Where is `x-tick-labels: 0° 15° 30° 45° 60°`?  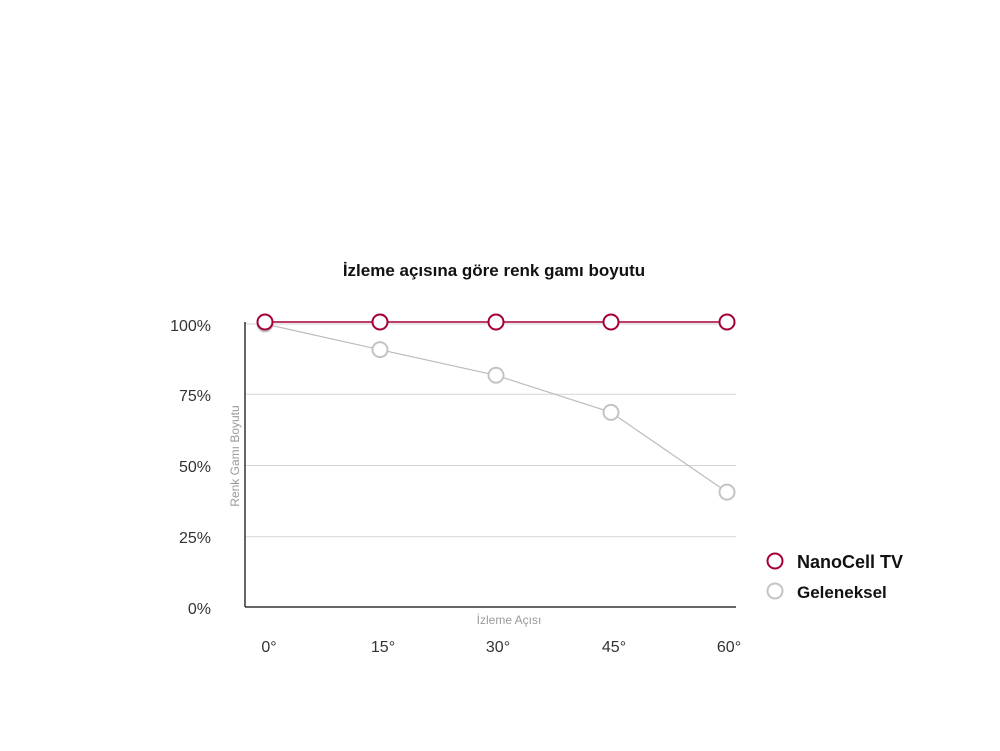 x-tick-labels: 0° 15° 30° 45° 60° is located at coordinates (501, 647).